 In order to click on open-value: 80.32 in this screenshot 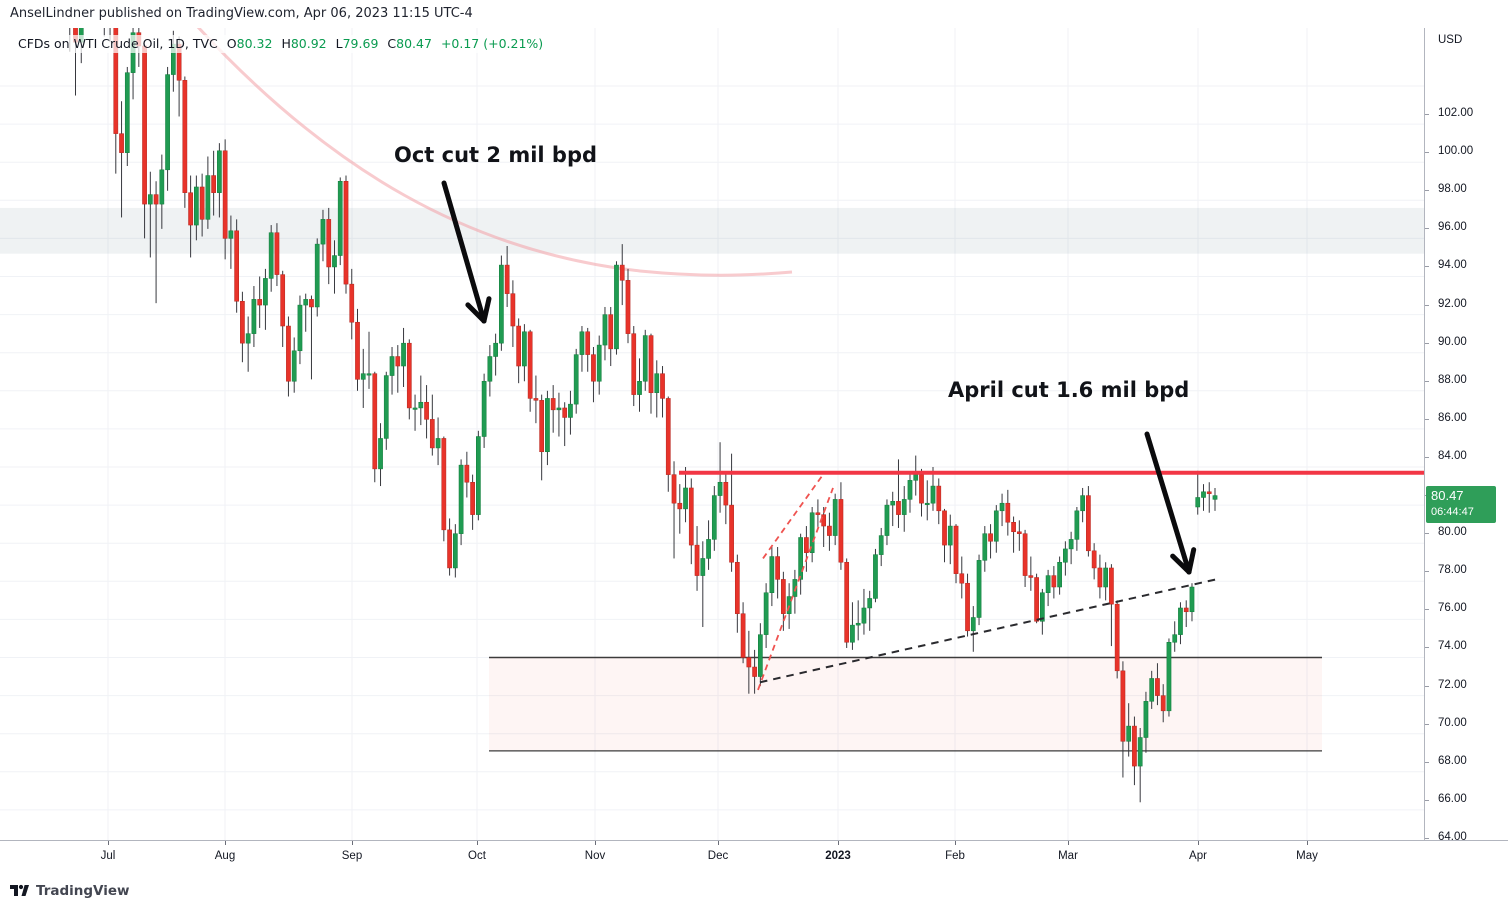, I will do `click(254, 43)`.